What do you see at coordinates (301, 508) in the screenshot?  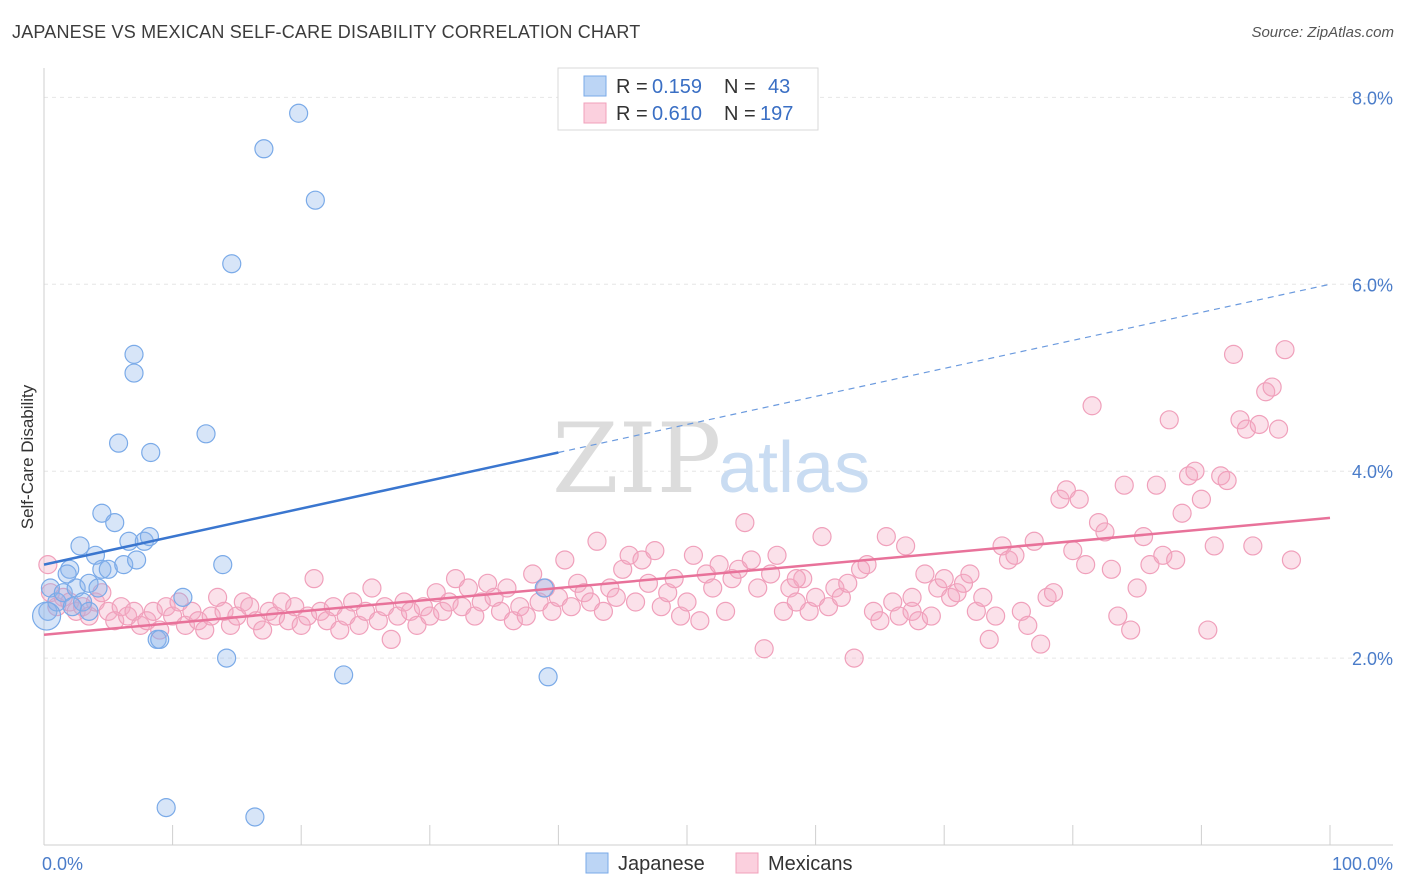 I see `japanese-trend-line` at bounding box center [301, 508].